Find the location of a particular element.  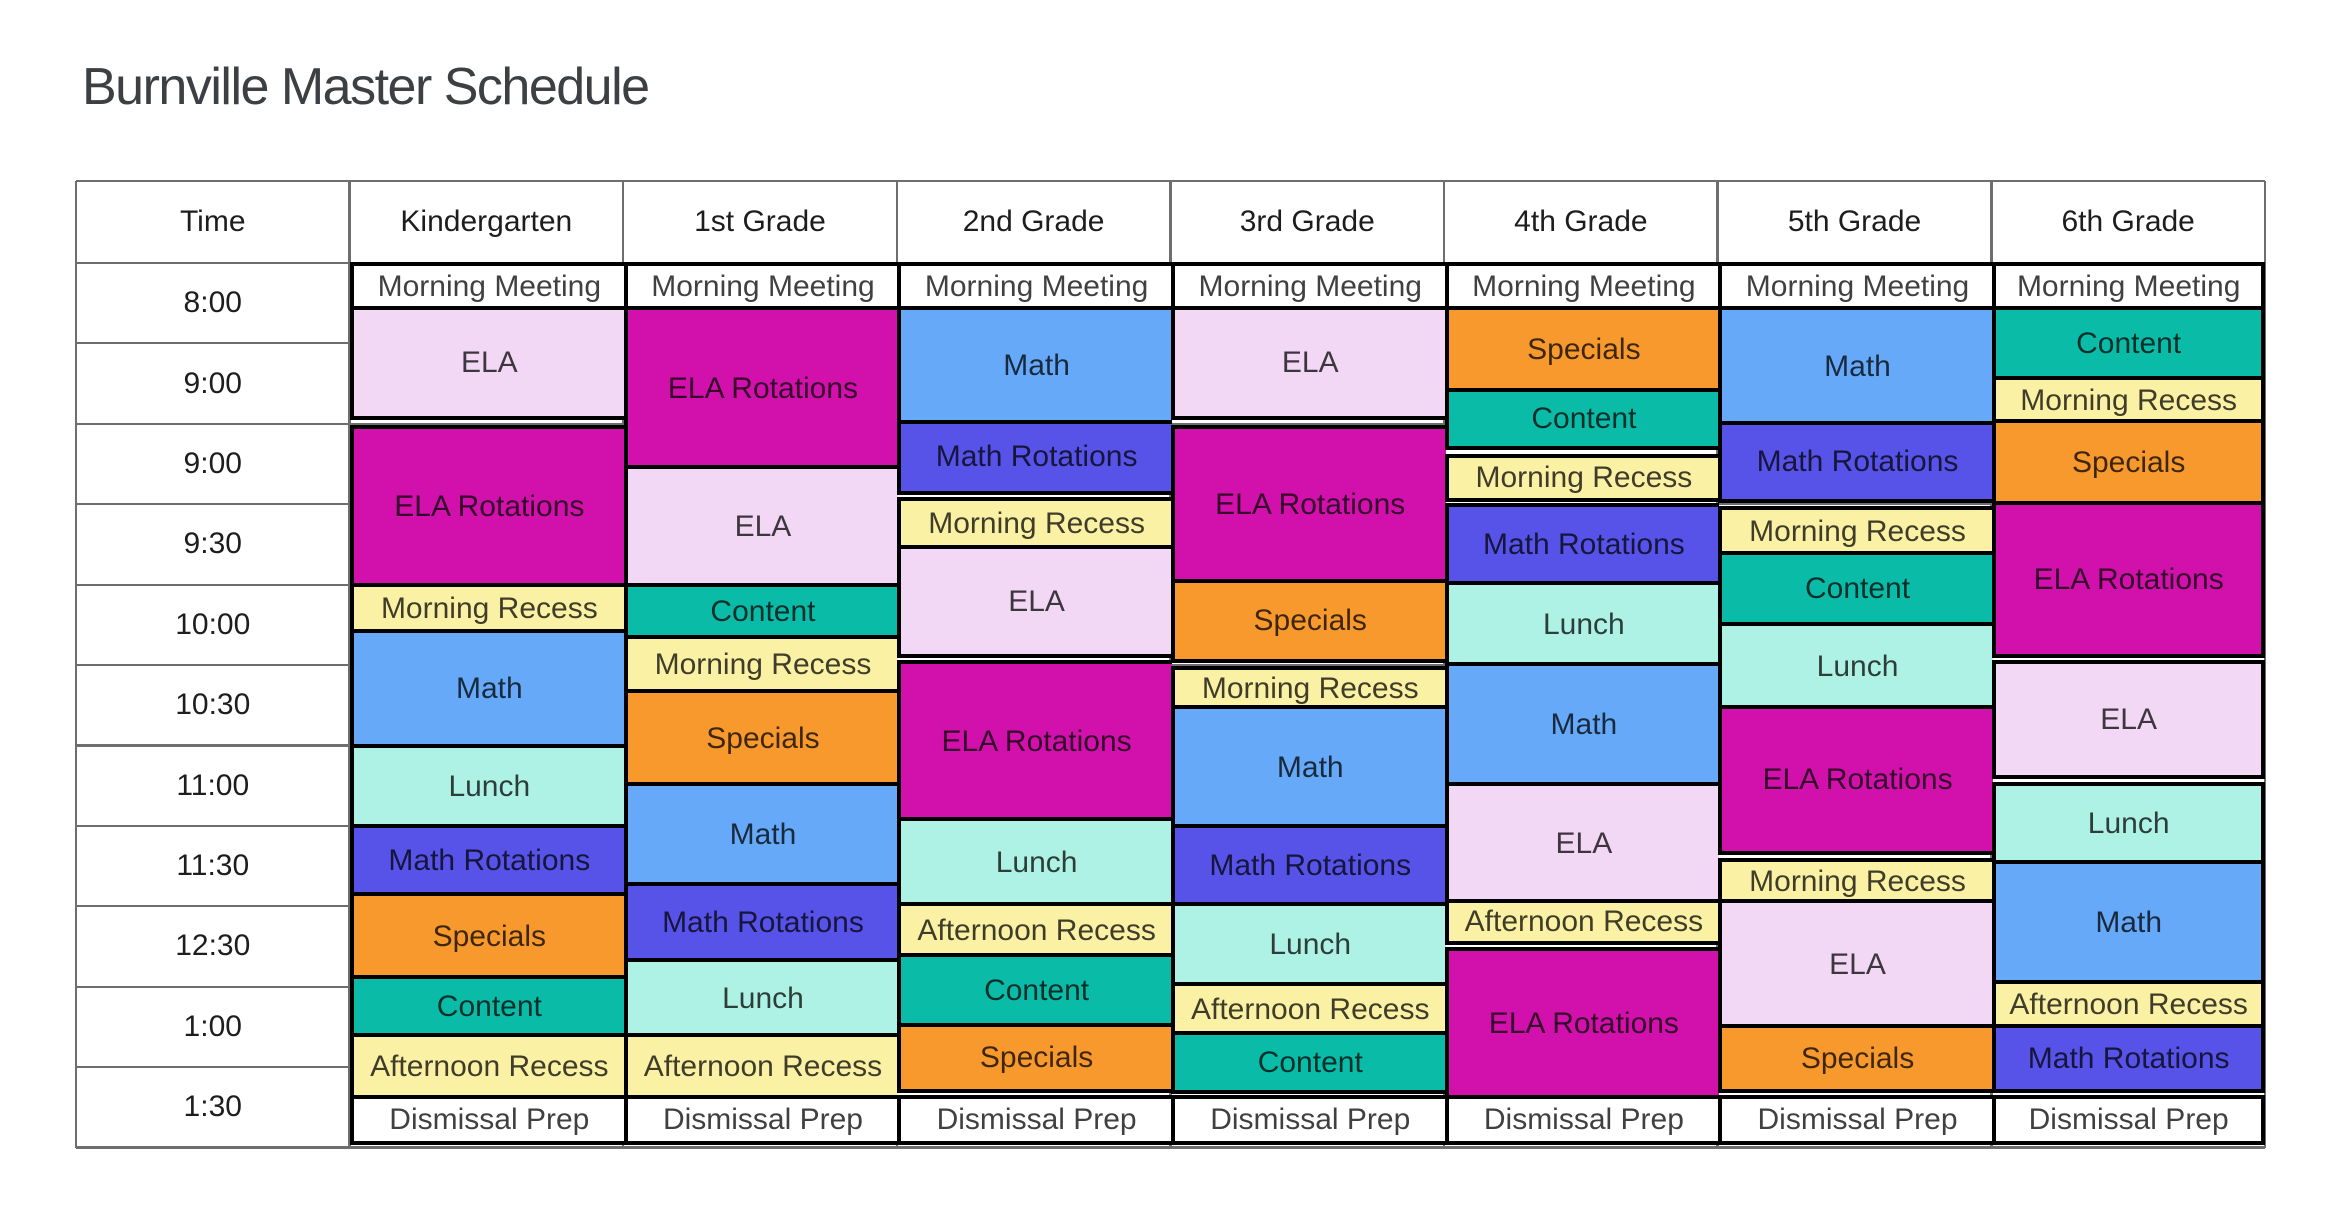

column-header-grade: 4th Grade is located at coordinates (1581, 221).